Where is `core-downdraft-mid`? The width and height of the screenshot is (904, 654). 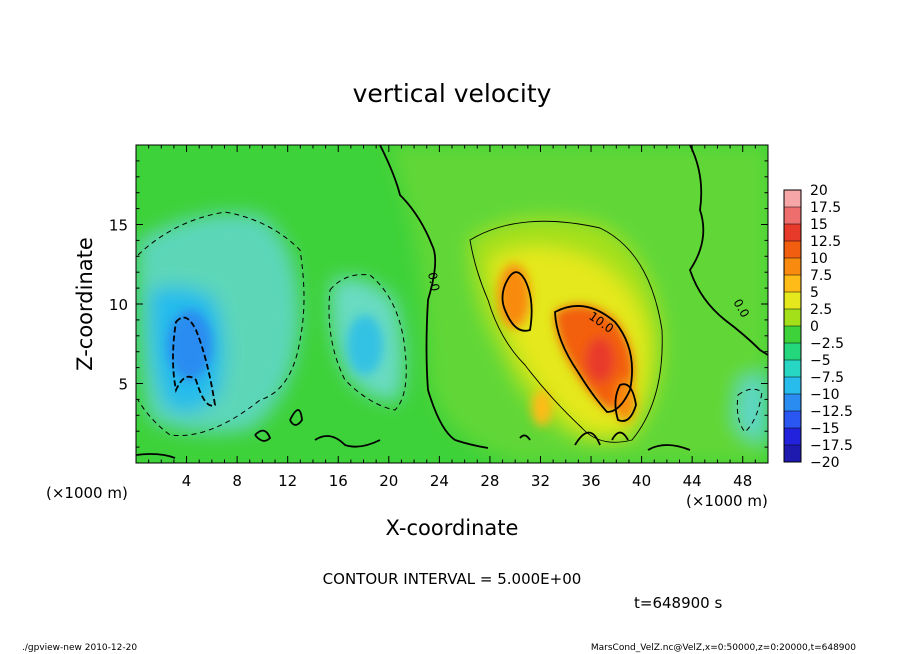 core-downdraft-mid is located at coordinates (365, 345).